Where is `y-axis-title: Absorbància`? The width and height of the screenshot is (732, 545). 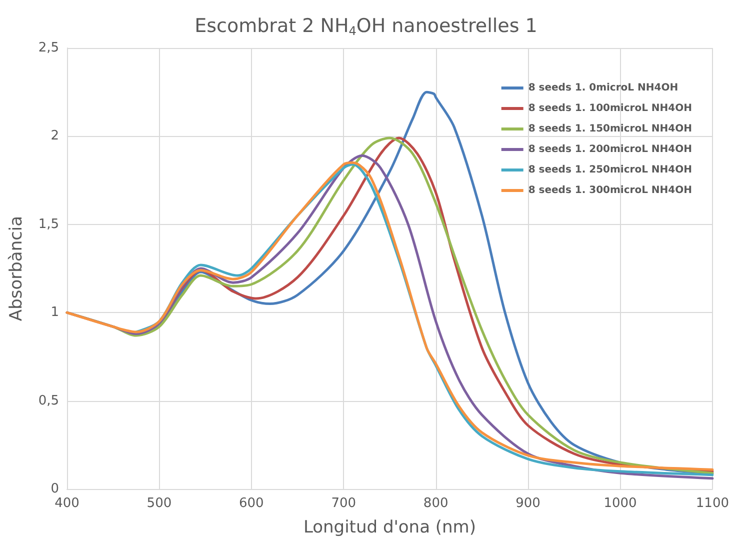
y-axis-title: Absorbància is located at coordinates (16, 269).